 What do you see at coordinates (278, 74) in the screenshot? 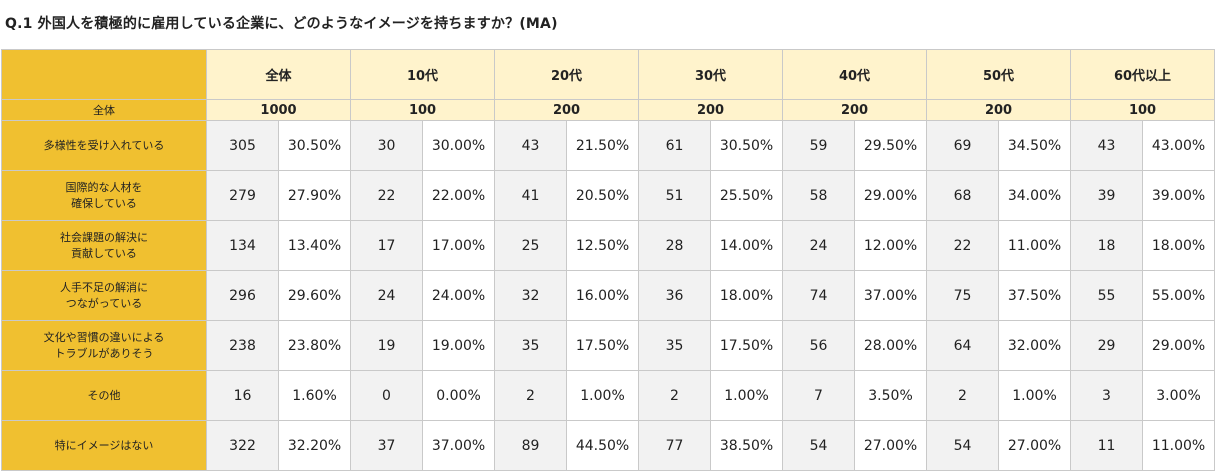
I see `column-header: 全体` at bounding box center [278, 74].